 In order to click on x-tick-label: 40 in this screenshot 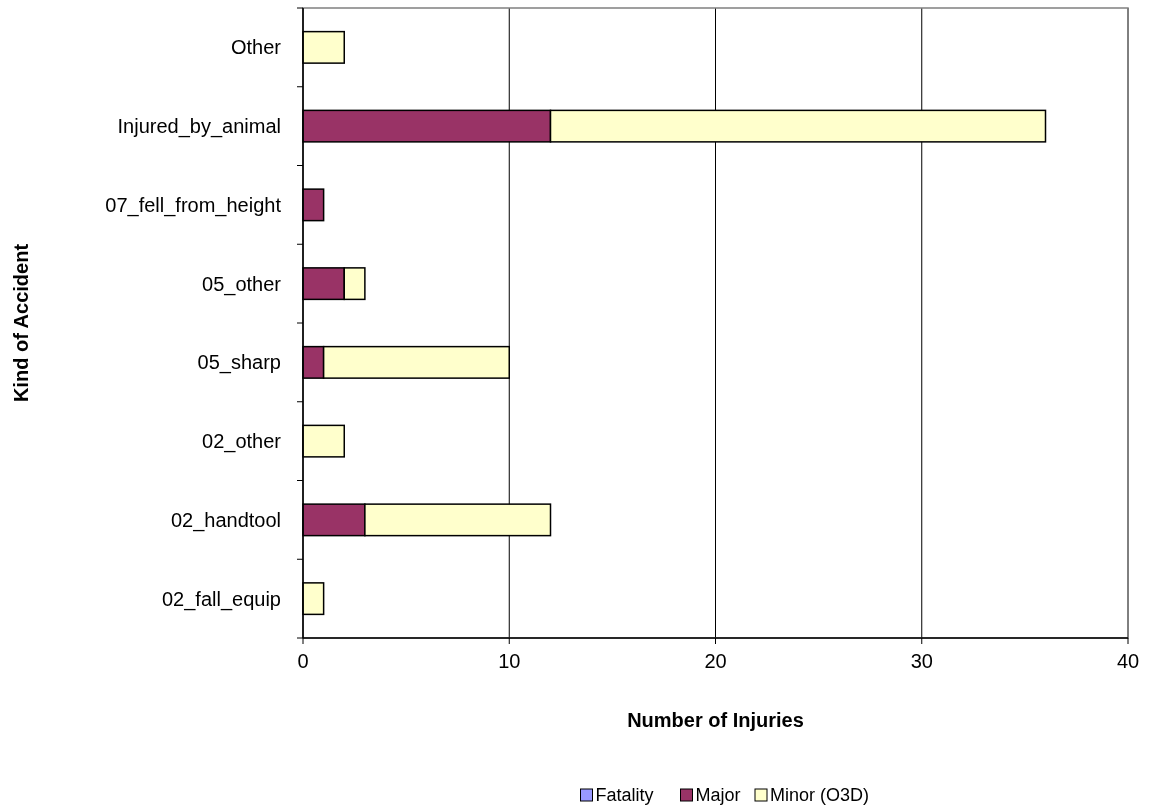, I will do `click(1128, 661)`.